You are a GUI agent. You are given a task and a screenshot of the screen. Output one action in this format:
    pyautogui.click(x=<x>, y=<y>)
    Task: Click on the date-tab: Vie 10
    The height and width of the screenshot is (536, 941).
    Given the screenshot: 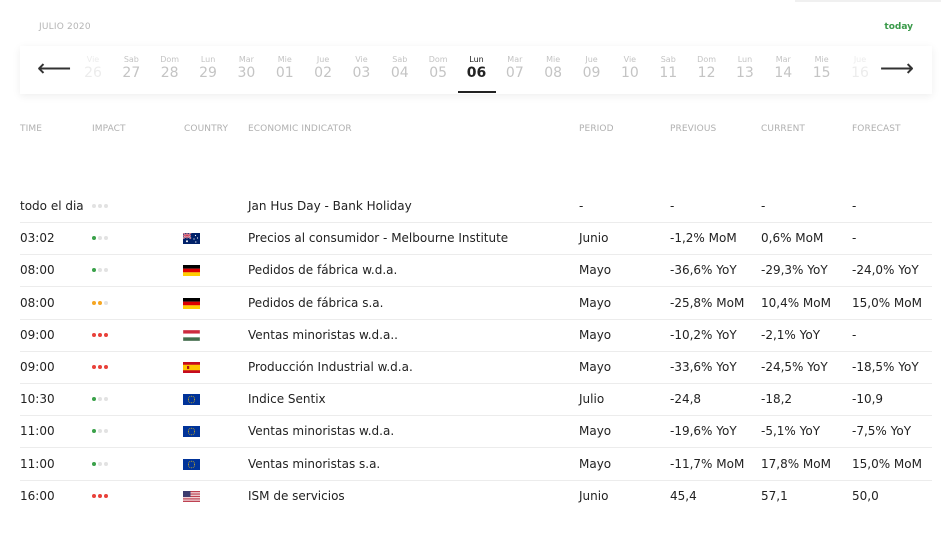 What is the action you would take?
    pyautogui.click(x=630, y=68)
    